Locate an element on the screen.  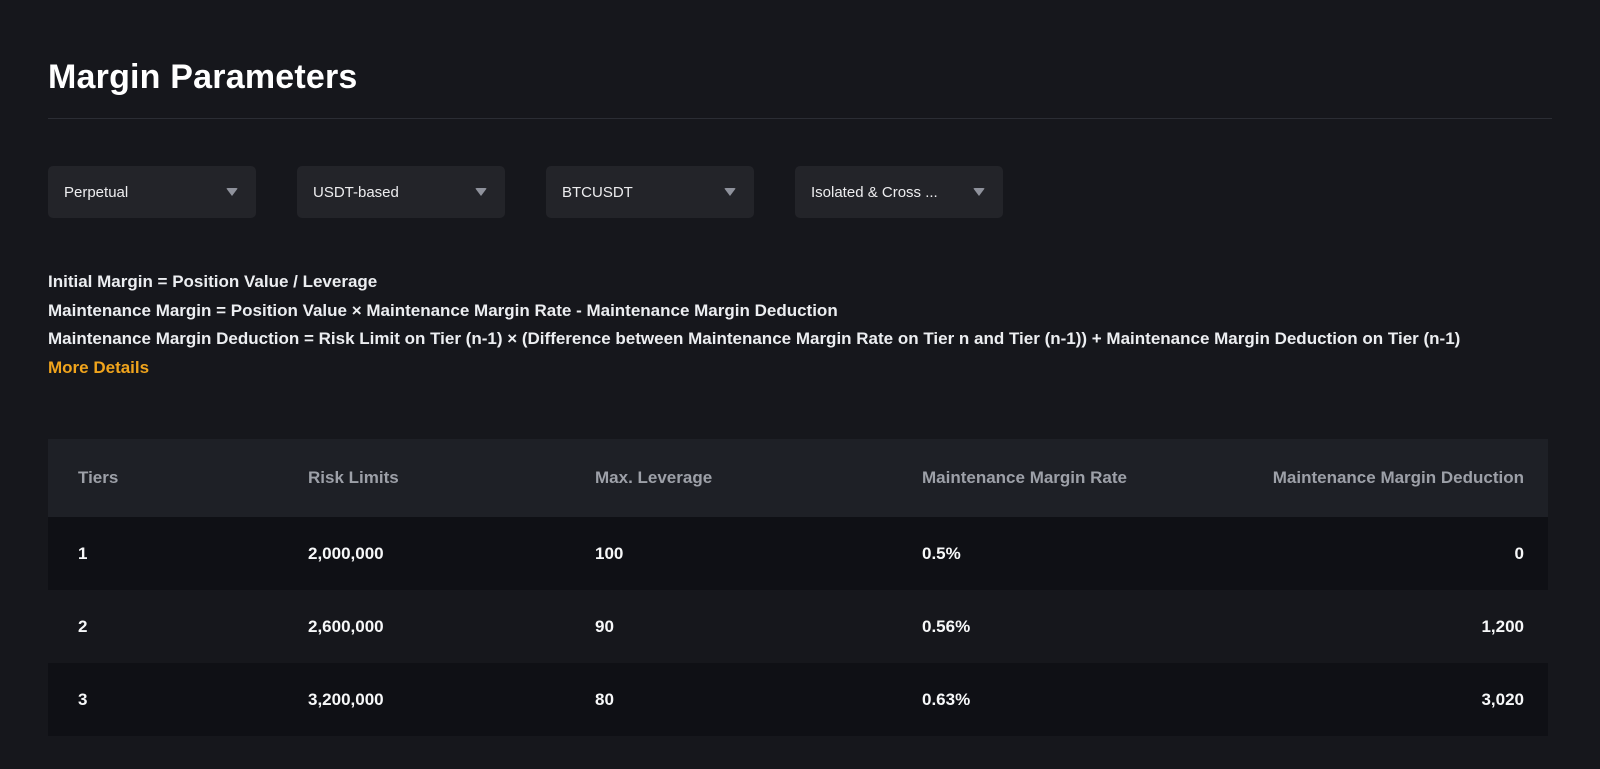
maintenance-margin-rate-value: 0.5% is located at coordinates (941, 553).